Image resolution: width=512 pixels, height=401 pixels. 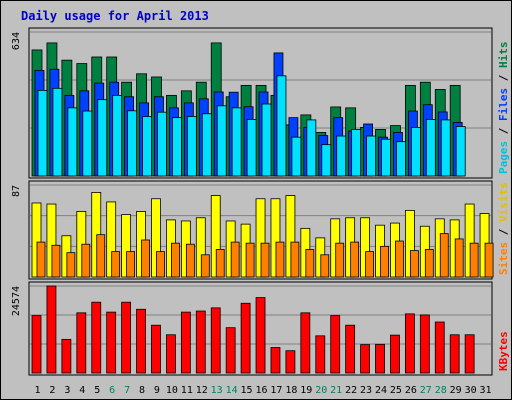 What do you see at coordinates (247, 390) in the screenshot?
I see `x-tick-label: 15` at bounding box center [247, 390].